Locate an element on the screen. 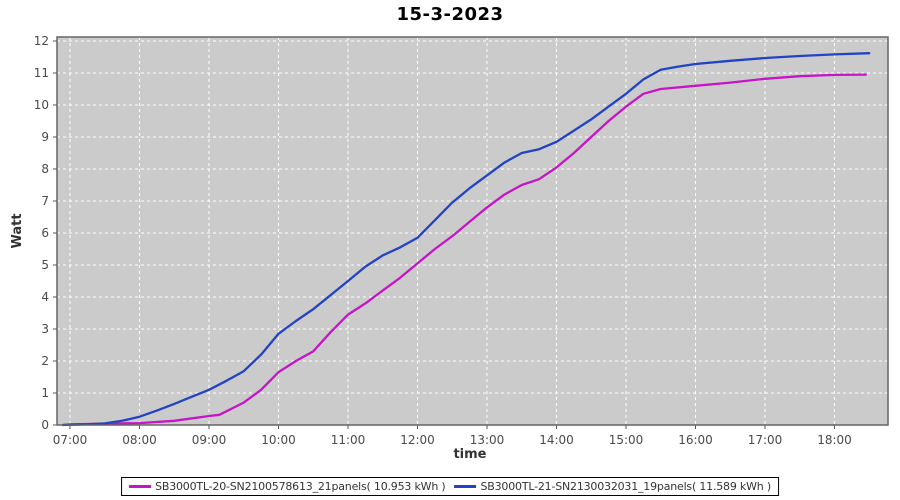  y-tick-label: 11 is located at coordinates (41, 73).